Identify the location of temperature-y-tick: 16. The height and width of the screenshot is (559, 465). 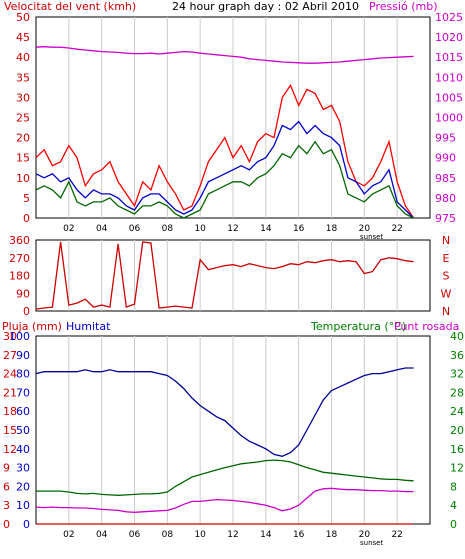
(457, 449).